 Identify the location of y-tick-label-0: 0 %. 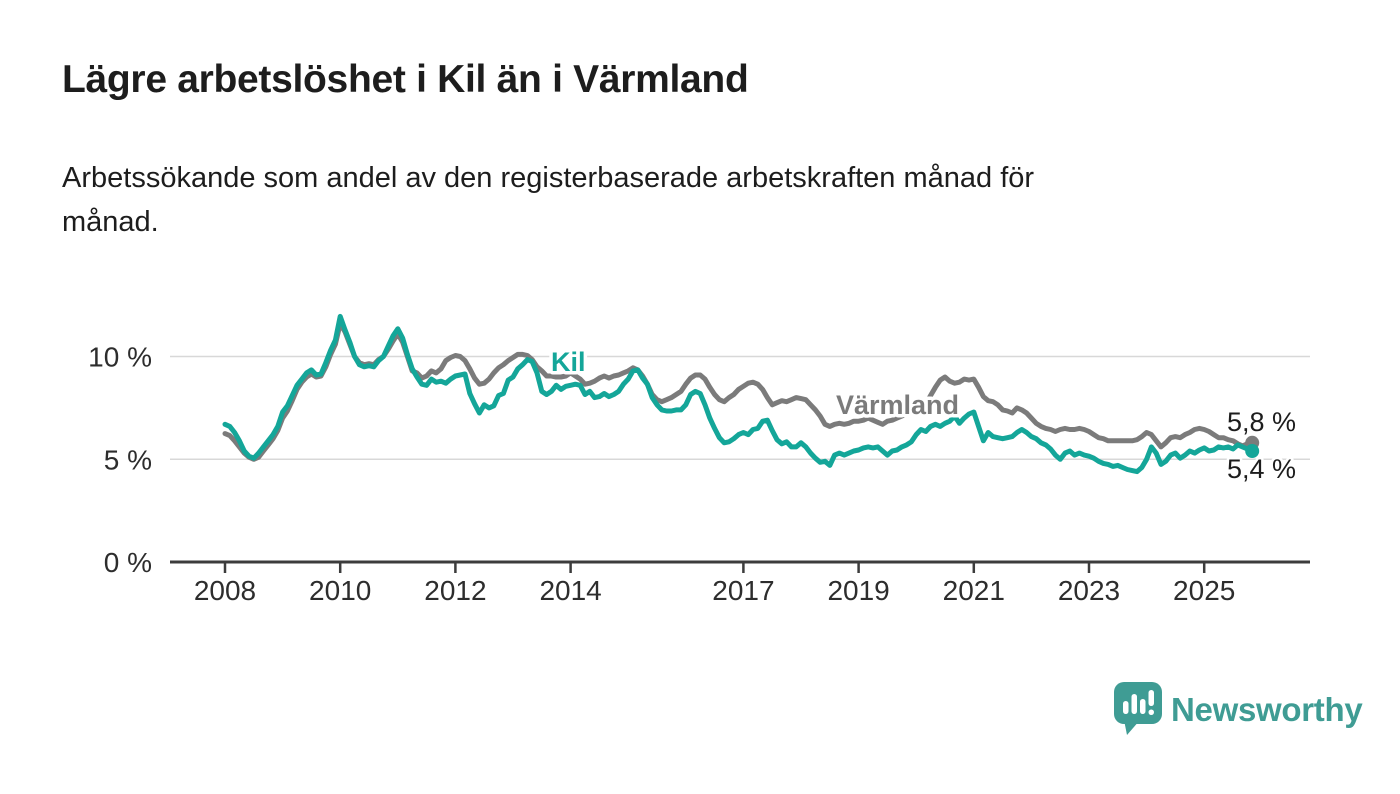
(128, 562).